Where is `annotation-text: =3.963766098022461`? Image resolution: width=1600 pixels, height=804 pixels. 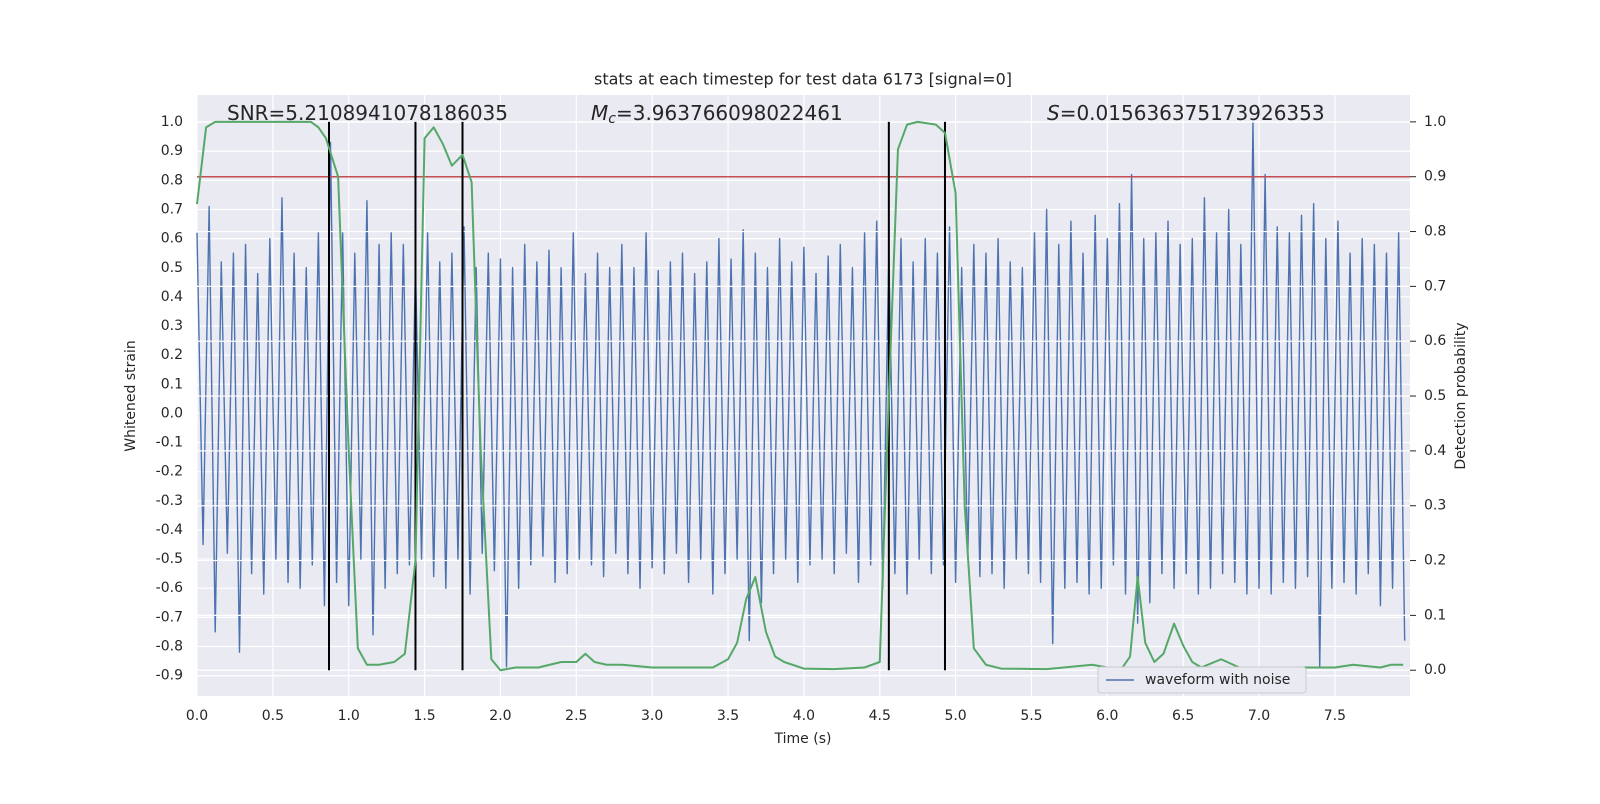
annotation-text: =3.963766098022461 is located at coordinates (729, 113).